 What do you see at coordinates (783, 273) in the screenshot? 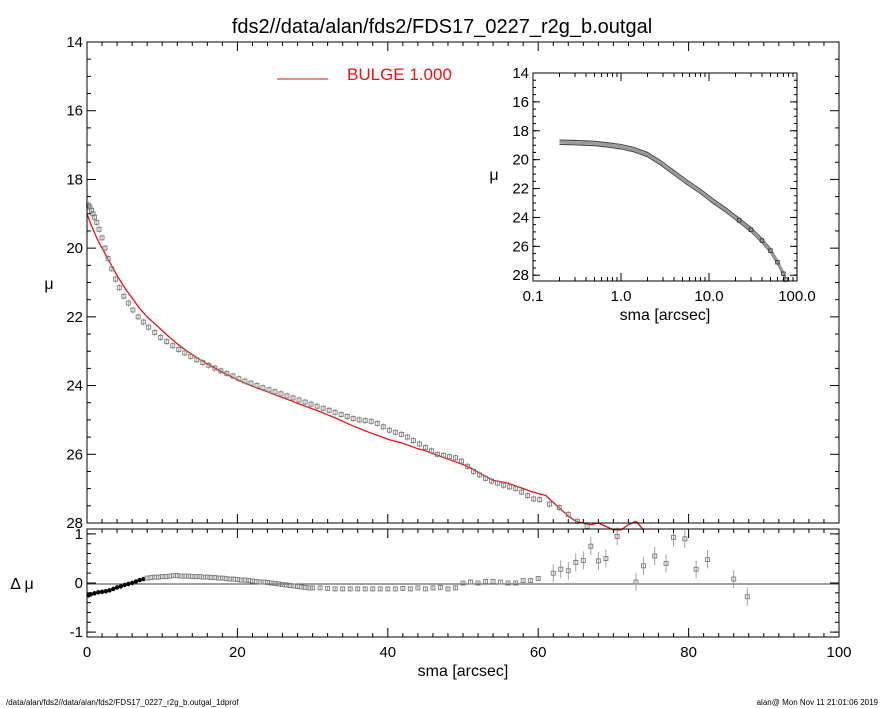
I see `inset-data-marker` at bounding box center [783, 273].